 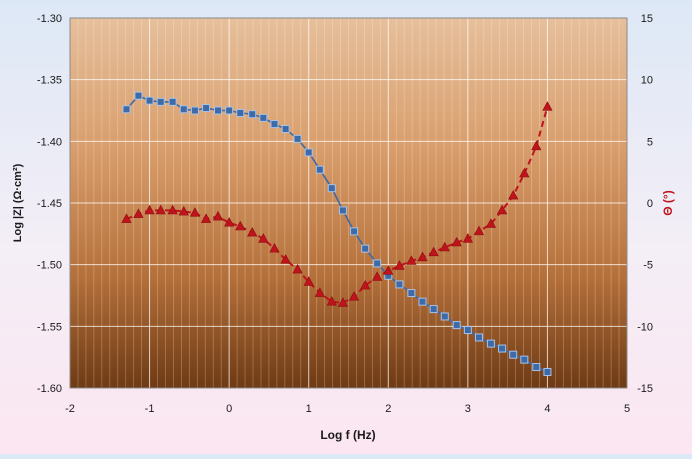 I want to click on x-tick-label: 5, so click(x=627, y=409).